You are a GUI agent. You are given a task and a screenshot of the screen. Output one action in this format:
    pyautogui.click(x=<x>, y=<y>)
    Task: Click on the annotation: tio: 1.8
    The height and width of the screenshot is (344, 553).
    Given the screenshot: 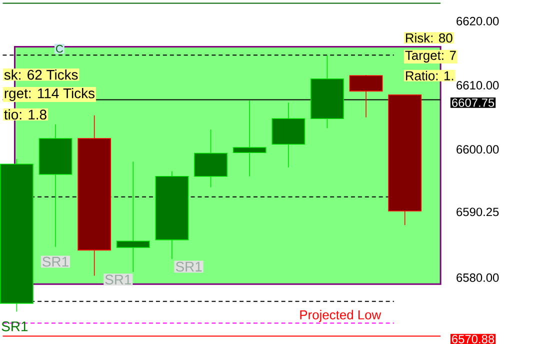 What is the action you would take?
    pyautogui.click(x=25, y=114)
    